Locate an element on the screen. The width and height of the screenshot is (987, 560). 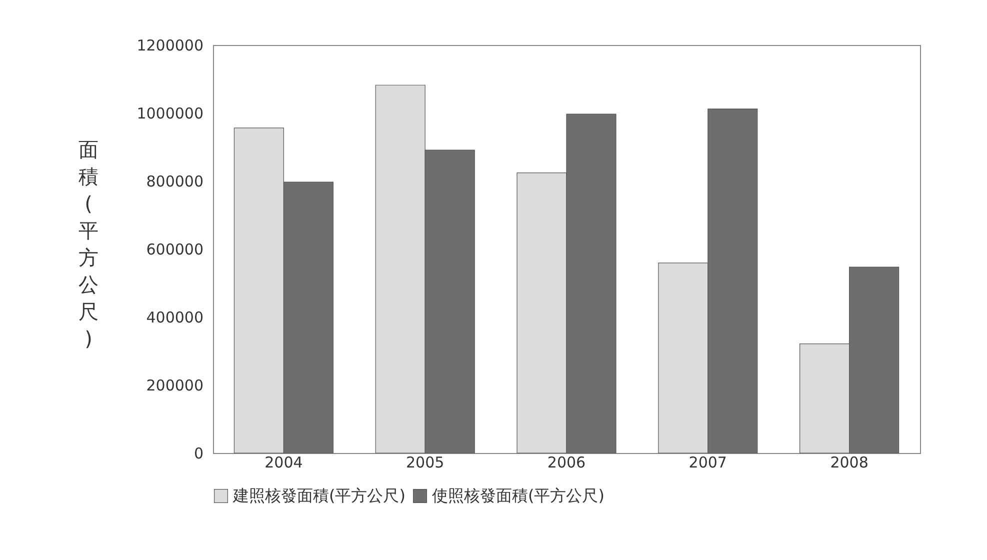
x-tick-label: 2008 is located at coordinates (849, 463).